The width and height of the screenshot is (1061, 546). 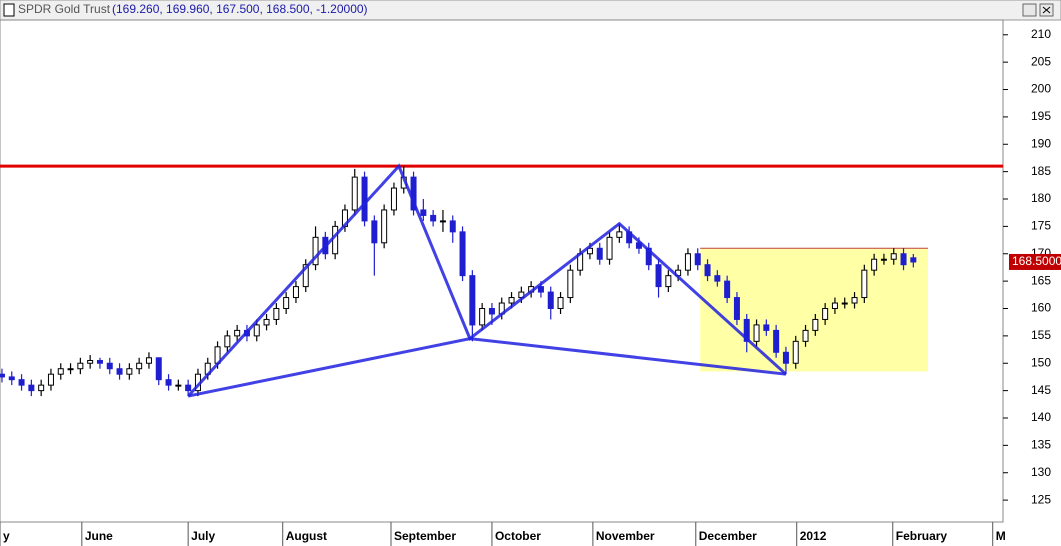 What do you see at coordinates (518, 536) in the screenshot?
I see `x-tick-label: October` at bounding box center [518, 536].